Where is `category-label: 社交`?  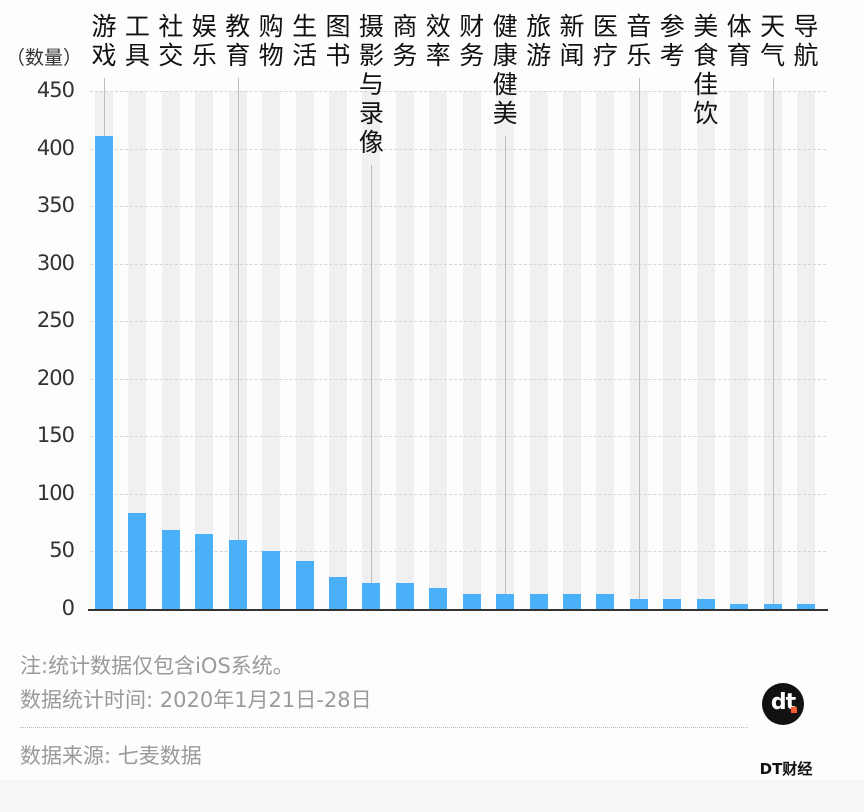
category-label: 社交 is located at coordinates (171, 41).